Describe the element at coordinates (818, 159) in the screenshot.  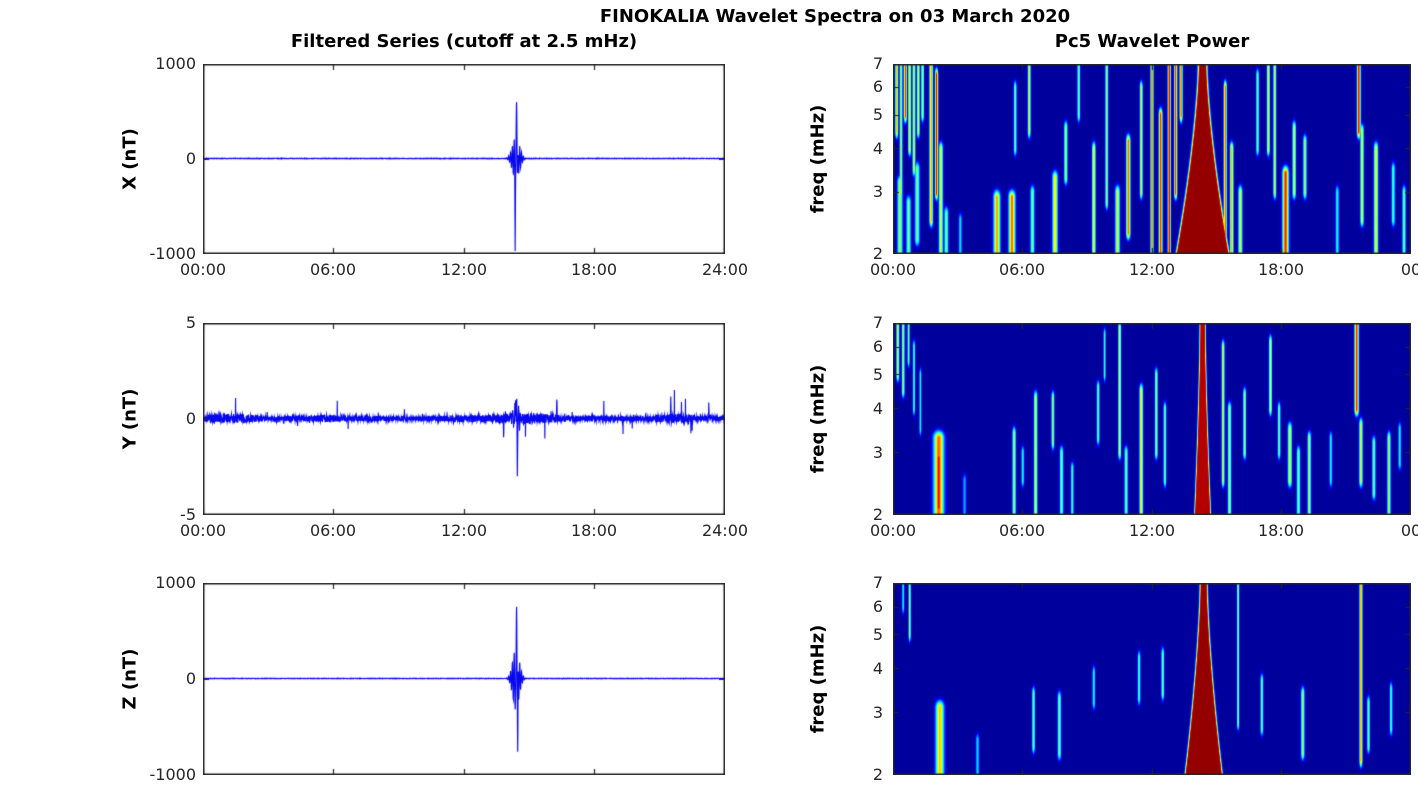
I see `ylabel-freq-1: freq (mHz)` at that location.